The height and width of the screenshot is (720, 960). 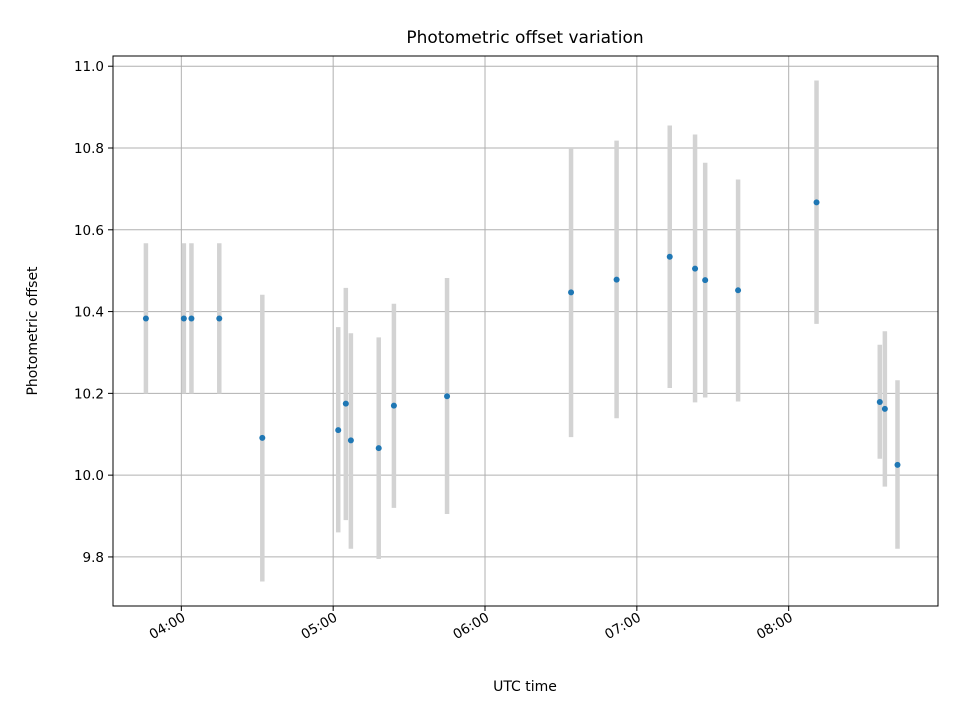 I want to click on y-tick-label: 10.2, so click(x=89, y=394).